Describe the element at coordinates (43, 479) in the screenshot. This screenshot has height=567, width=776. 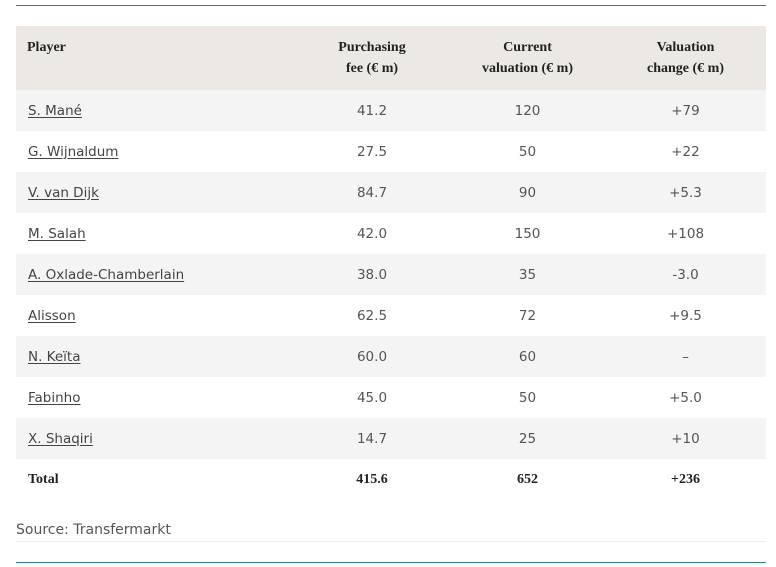
I see `total-label: Total` at that location.